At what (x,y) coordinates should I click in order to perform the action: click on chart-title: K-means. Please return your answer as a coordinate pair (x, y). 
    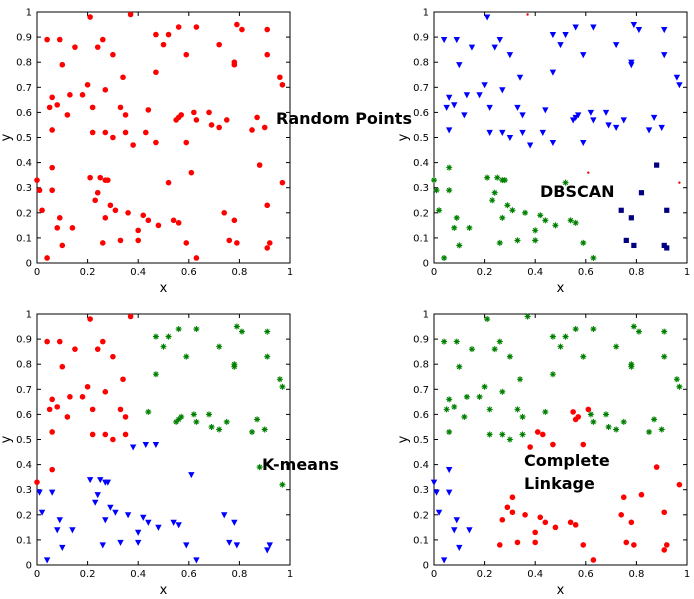
    Looking at the image, I should click on (300, 464).